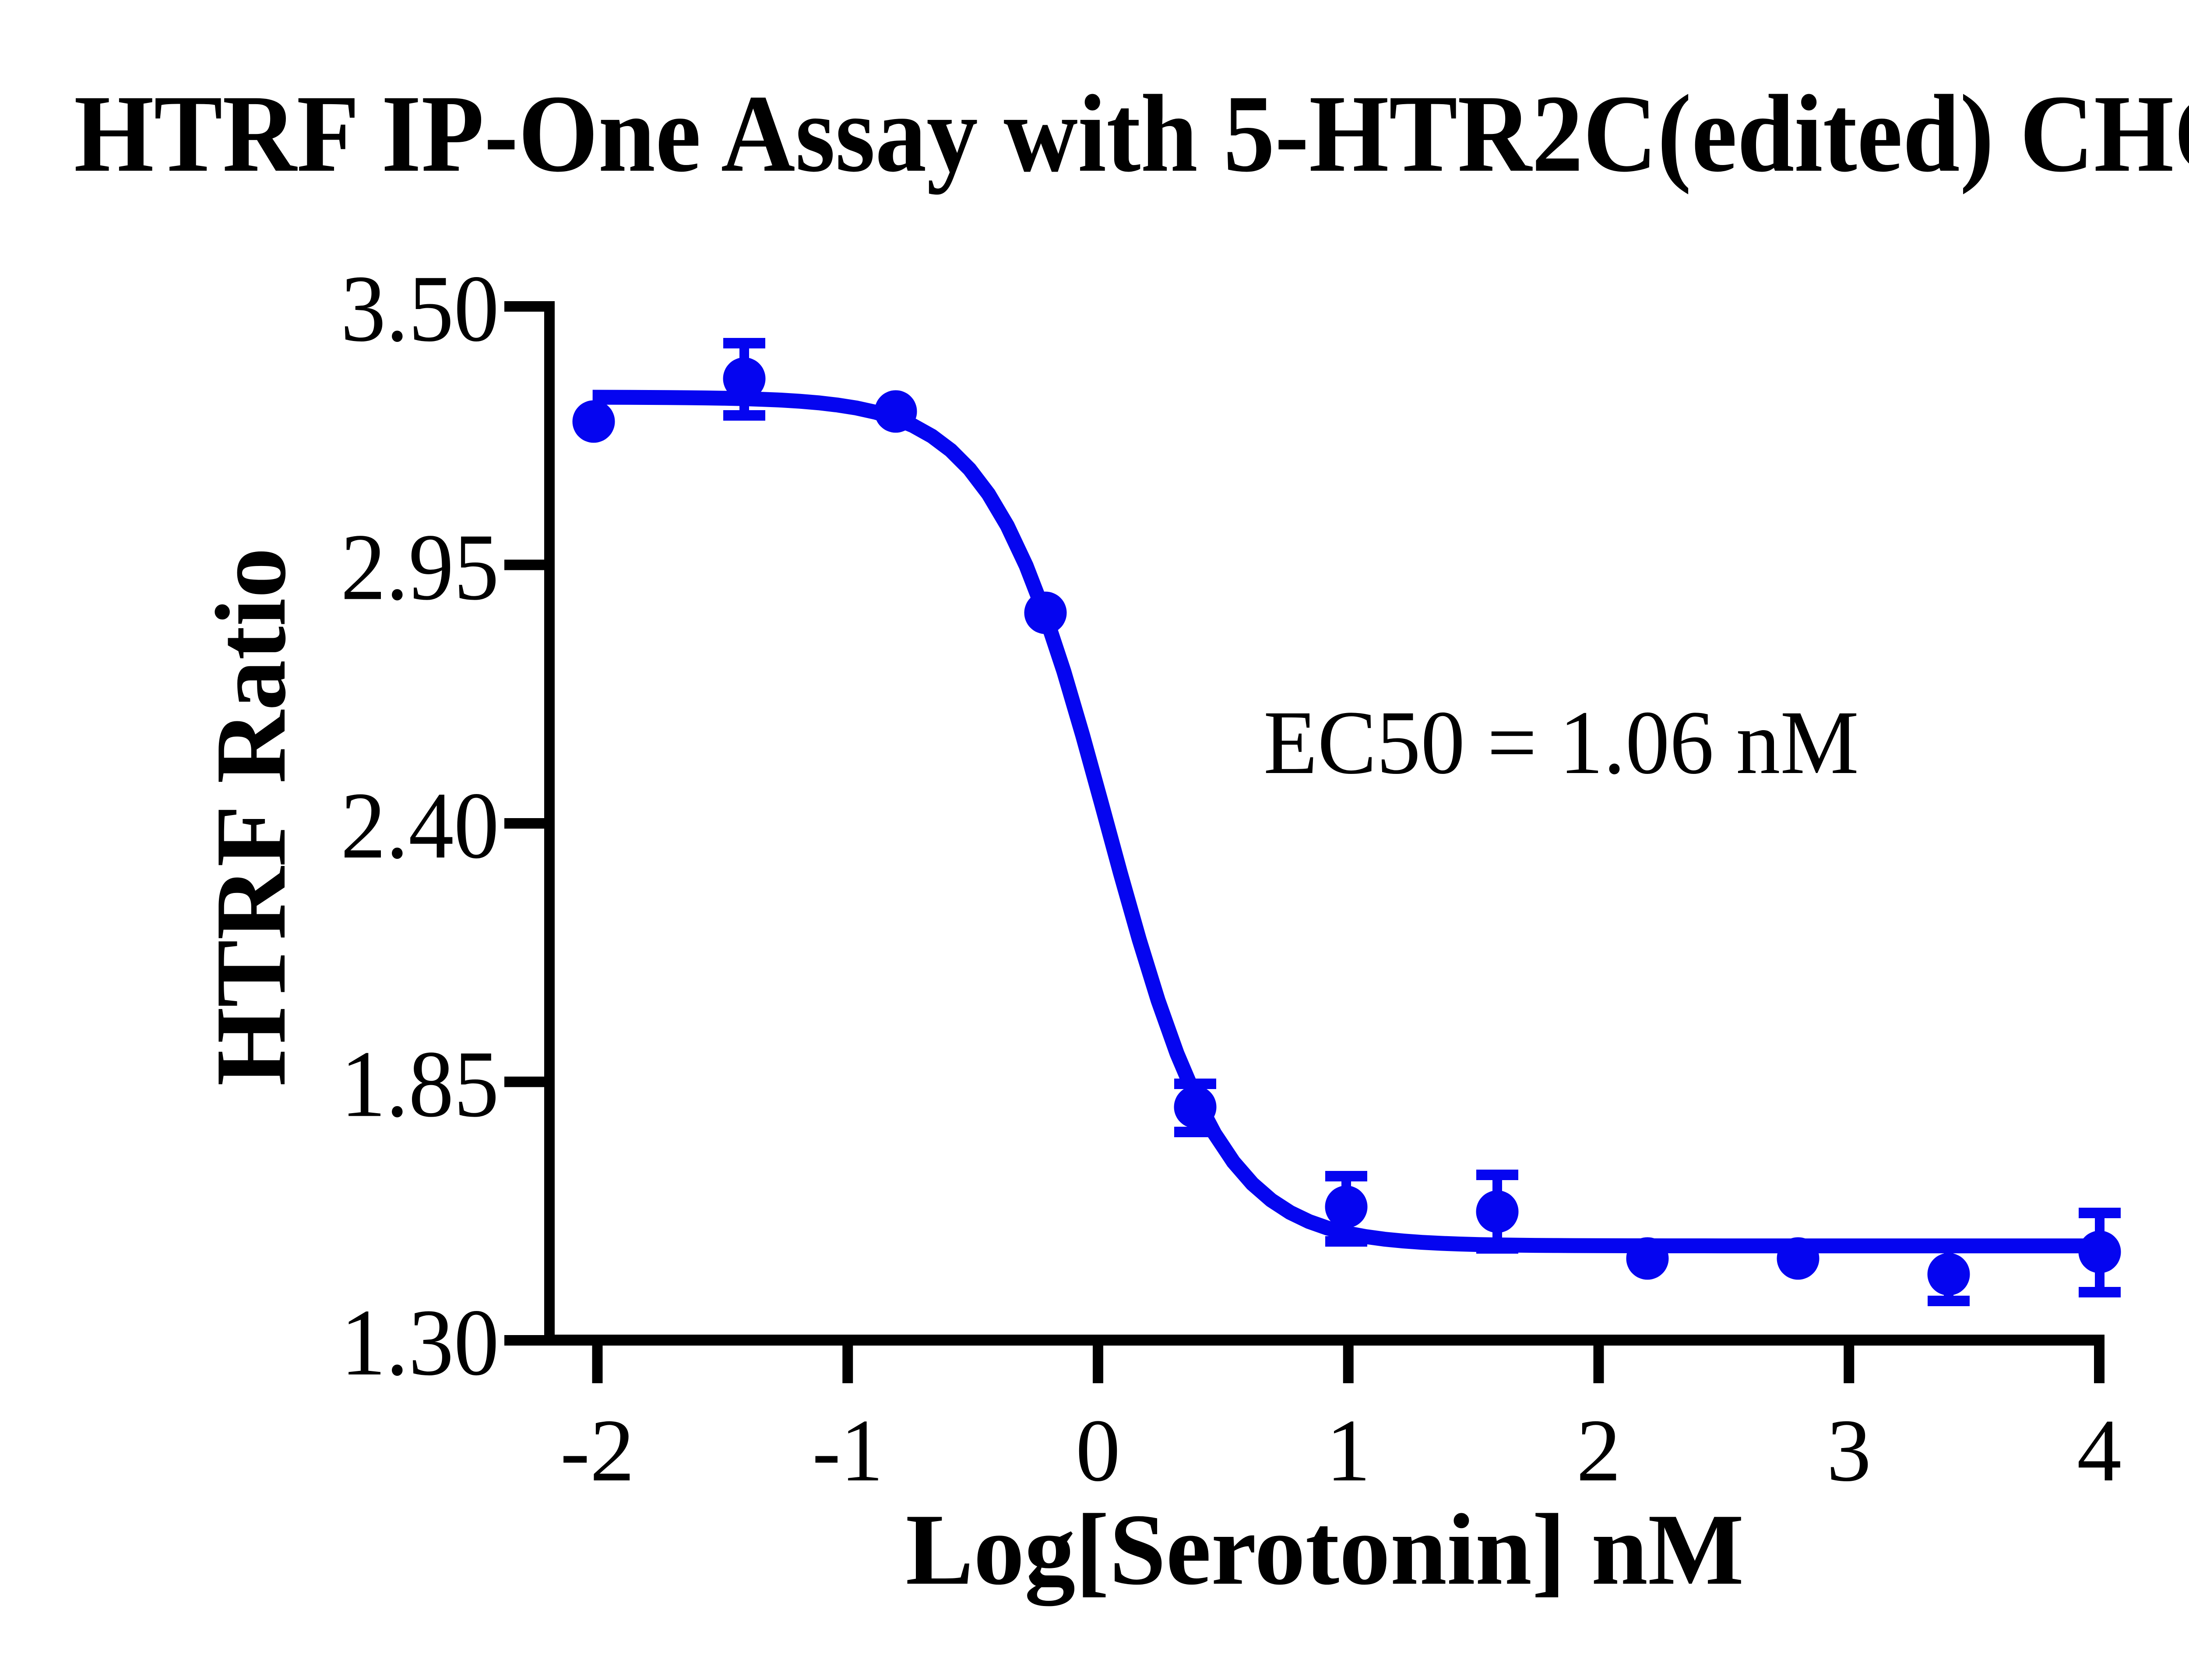  What do you see at coordinates (1325, 1549) in the screenshot?
I see `svg-text: Log[Serotonin] nM` at bounding box center [1325, 1549].